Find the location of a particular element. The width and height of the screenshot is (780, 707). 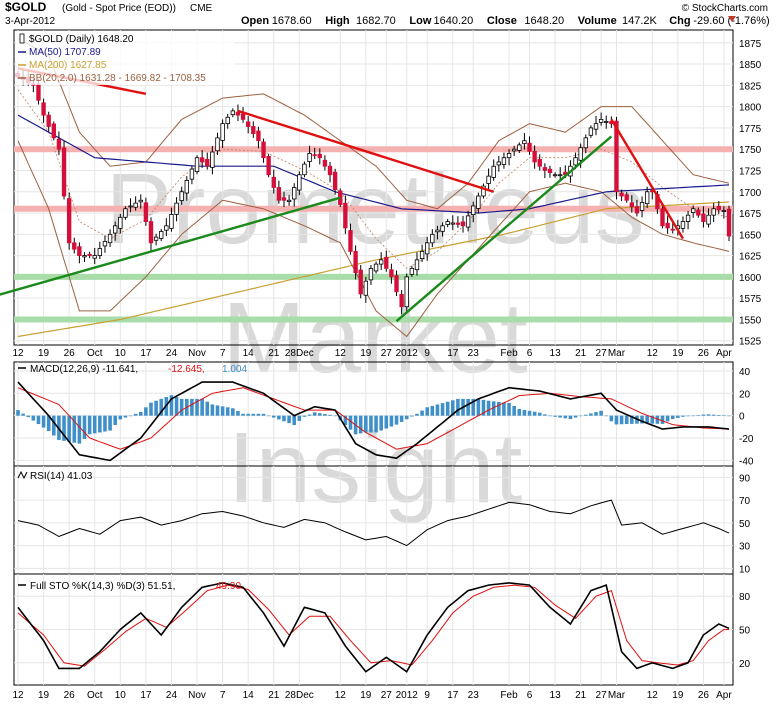

y-tick-label: -40 is located at coordinates (746, 461).